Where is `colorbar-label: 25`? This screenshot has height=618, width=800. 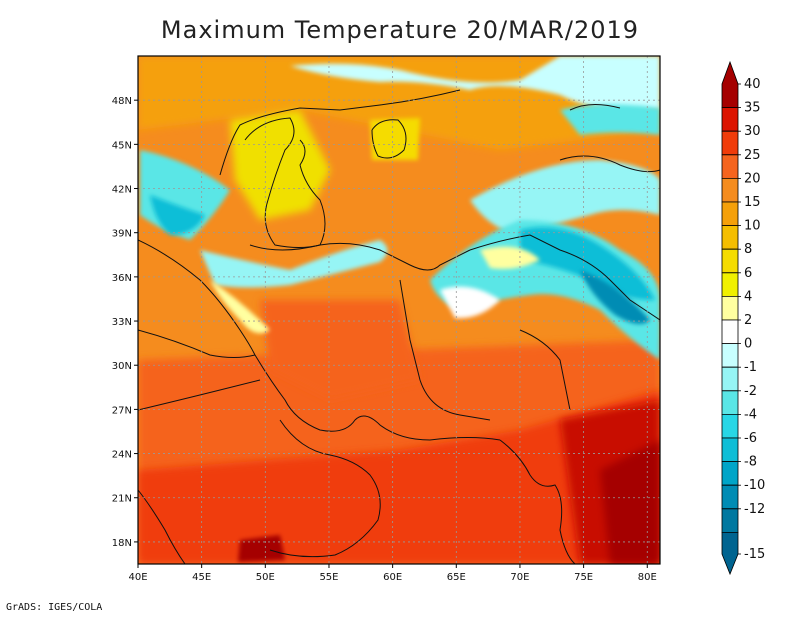
colorbar-label: 25 is located at coordinates (752, 155).